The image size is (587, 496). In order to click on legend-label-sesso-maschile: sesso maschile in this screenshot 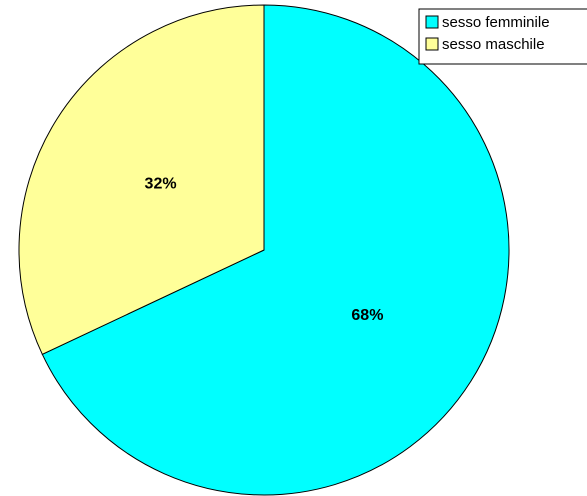, I will do `click(493, 44)`.